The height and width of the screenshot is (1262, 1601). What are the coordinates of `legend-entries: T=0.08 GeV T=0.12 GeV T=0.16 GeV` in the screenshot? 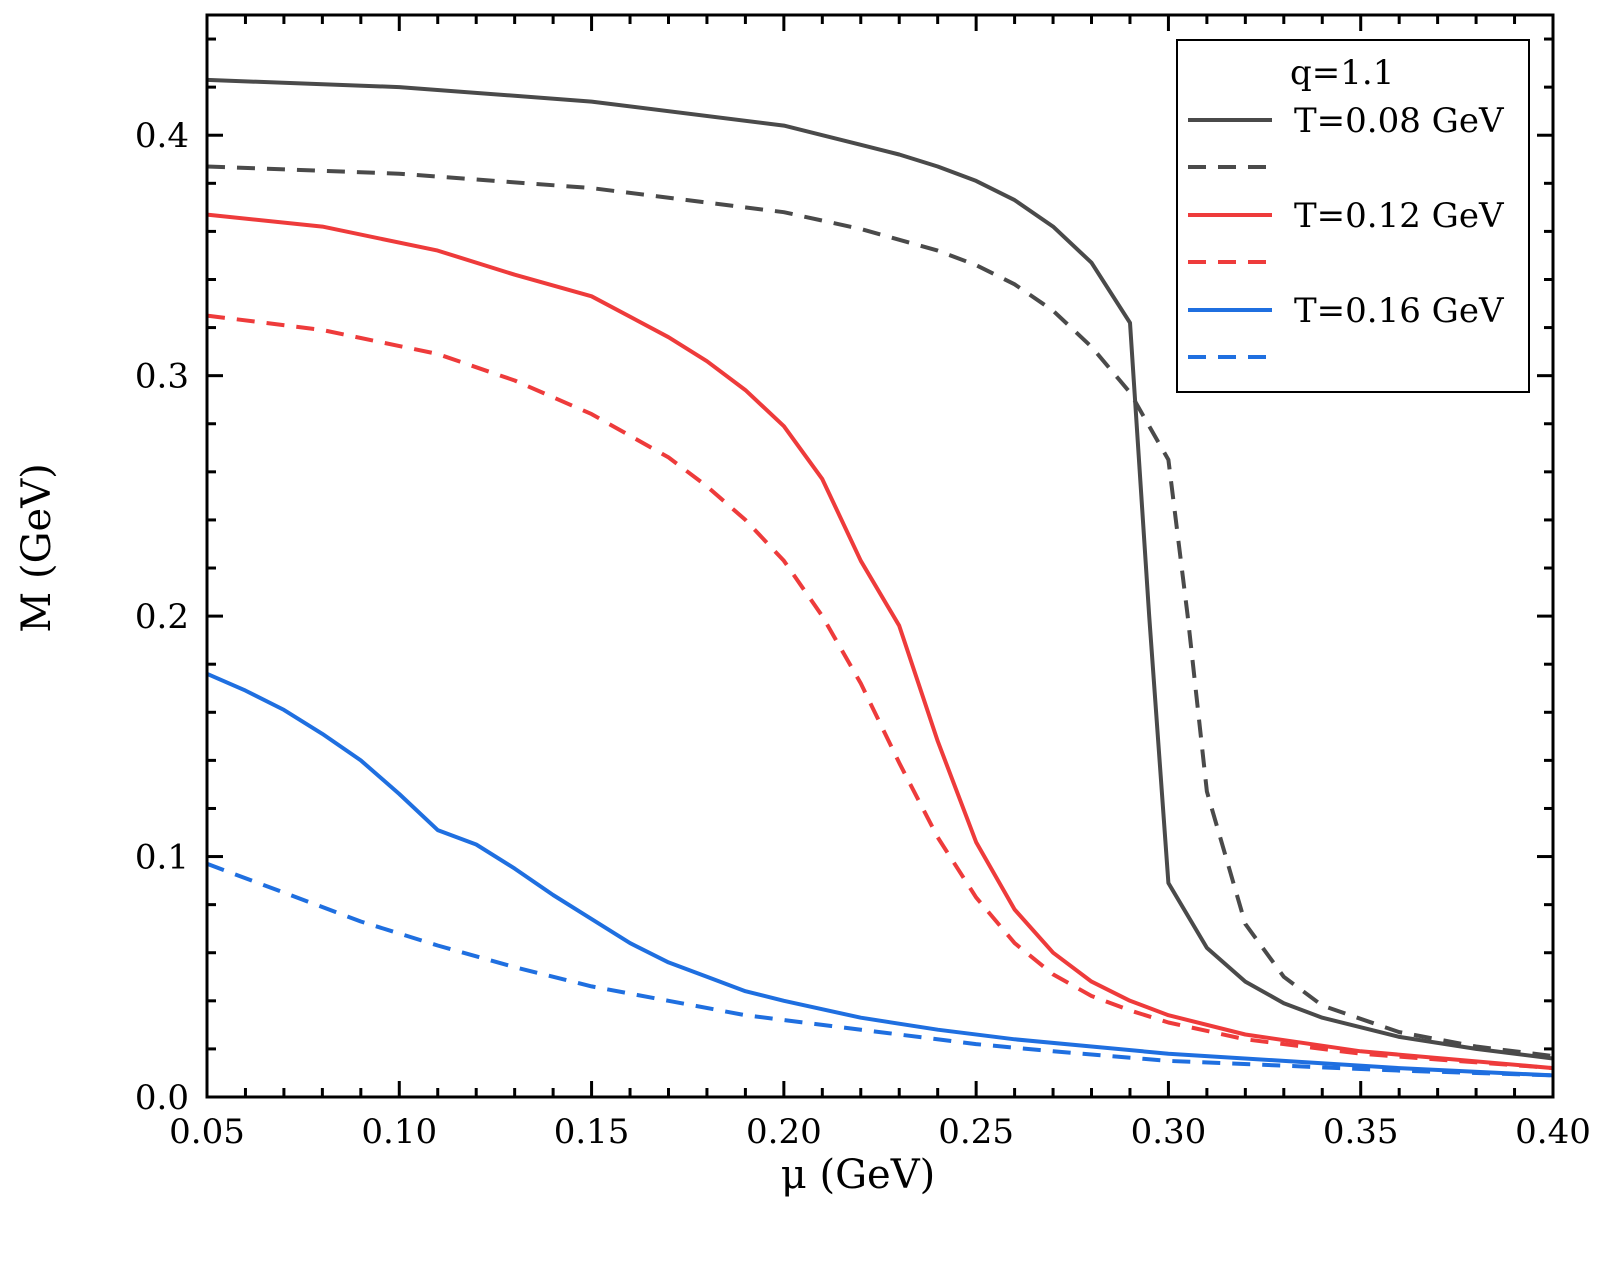 It's located at (1346, 230).